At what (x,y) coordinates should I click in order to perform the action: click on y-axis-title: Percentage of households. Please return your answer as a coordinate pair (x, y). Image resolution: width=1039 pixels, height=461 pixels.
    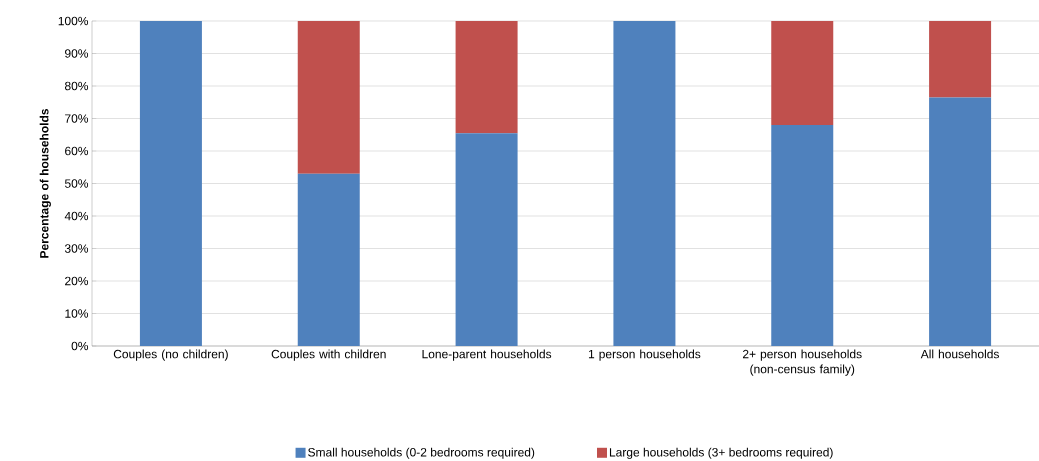
    Looking at the image, I should click on (45, 183).